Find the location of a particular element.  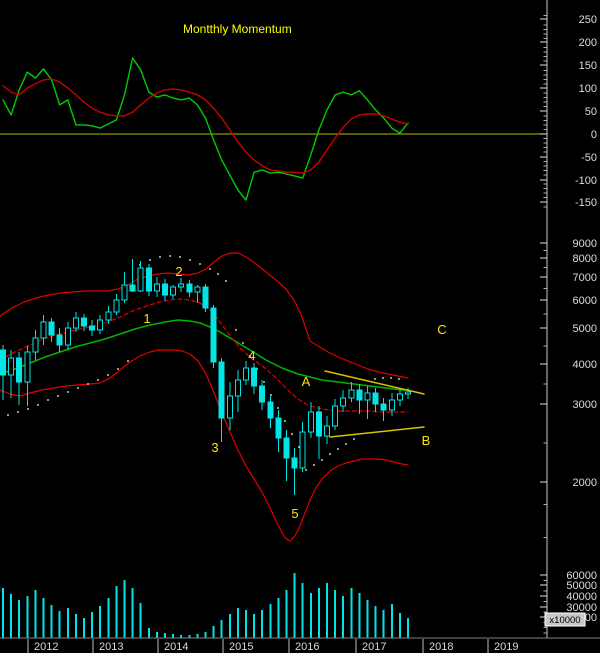

year-label: 2016 is located at coordinates (307, 647).